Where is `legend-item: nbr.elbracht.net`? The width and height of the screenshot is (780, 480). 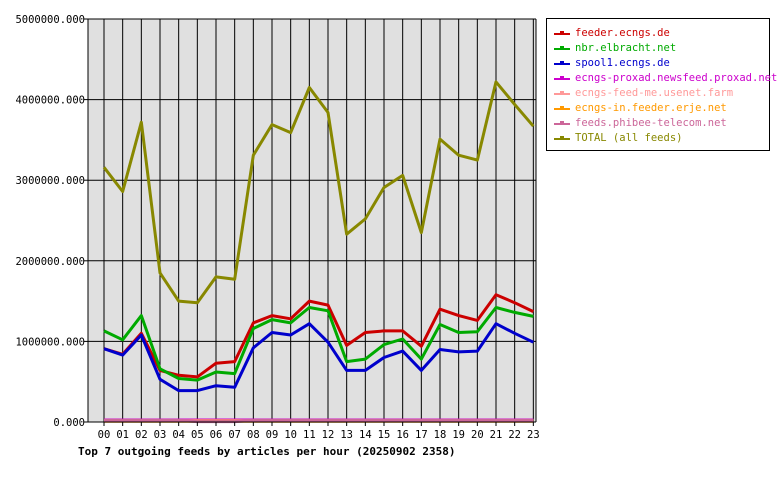 legend-item: nbr.elbracht.net is located at coordinates (658, 48).